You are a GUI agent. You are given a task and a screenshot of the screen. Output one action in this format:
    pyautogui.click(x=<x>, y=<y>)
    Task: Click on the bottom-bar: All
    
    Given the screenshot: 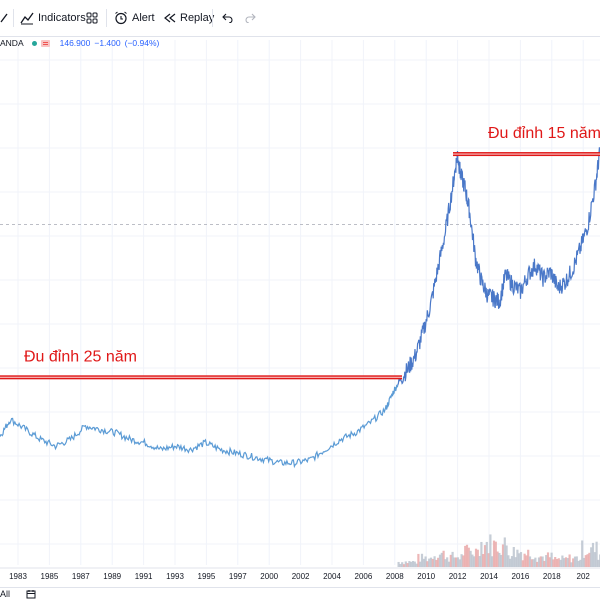 What is the action you would take?
    pyautogui.click(x=300, y=594)
    